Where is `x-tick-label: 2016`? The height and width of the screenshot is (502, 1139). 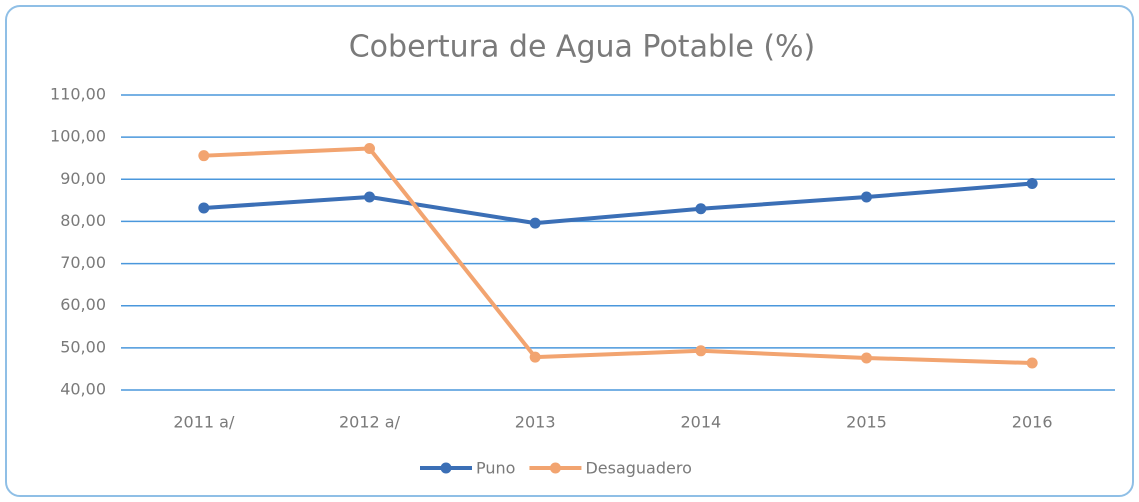 x-tick-label: 2016 is located at coordinates (1032, 422).